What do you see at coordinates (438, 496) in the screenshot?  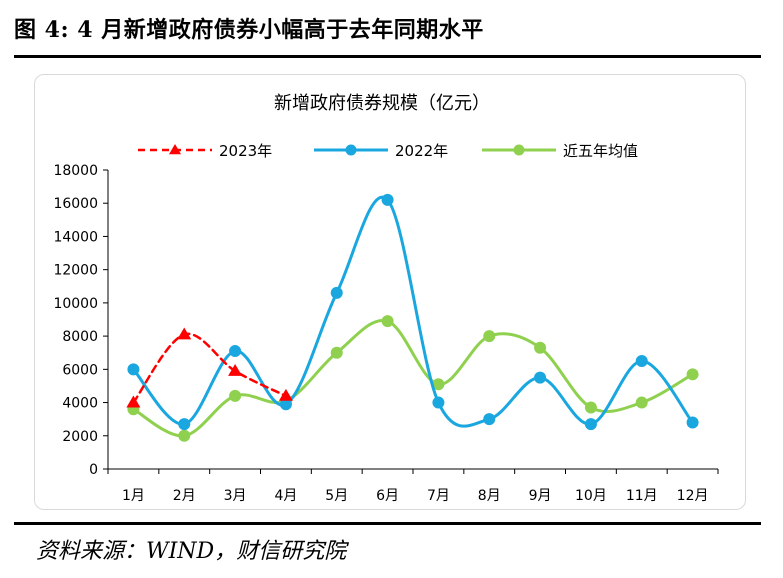 I see `x-tick-label: 7月` at bounding box center [438, 496].